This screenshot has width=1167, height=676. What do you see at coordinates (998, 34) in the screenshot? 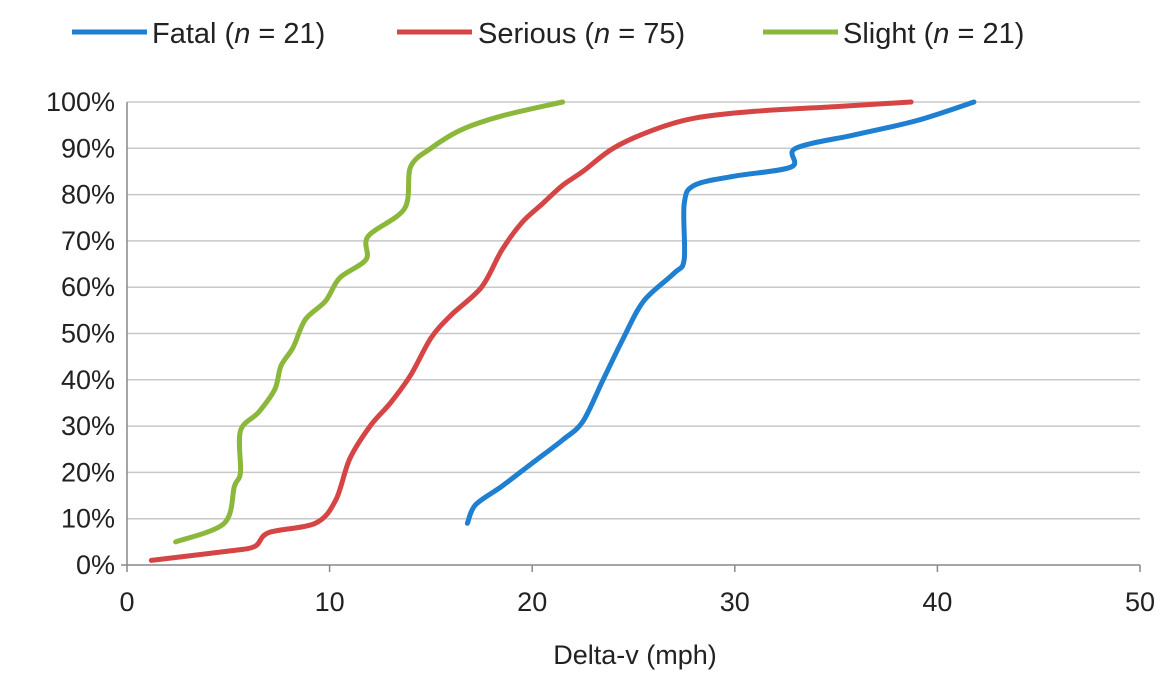
I see `legend-n-value-slight: 21` at bounding box center [998, 34].